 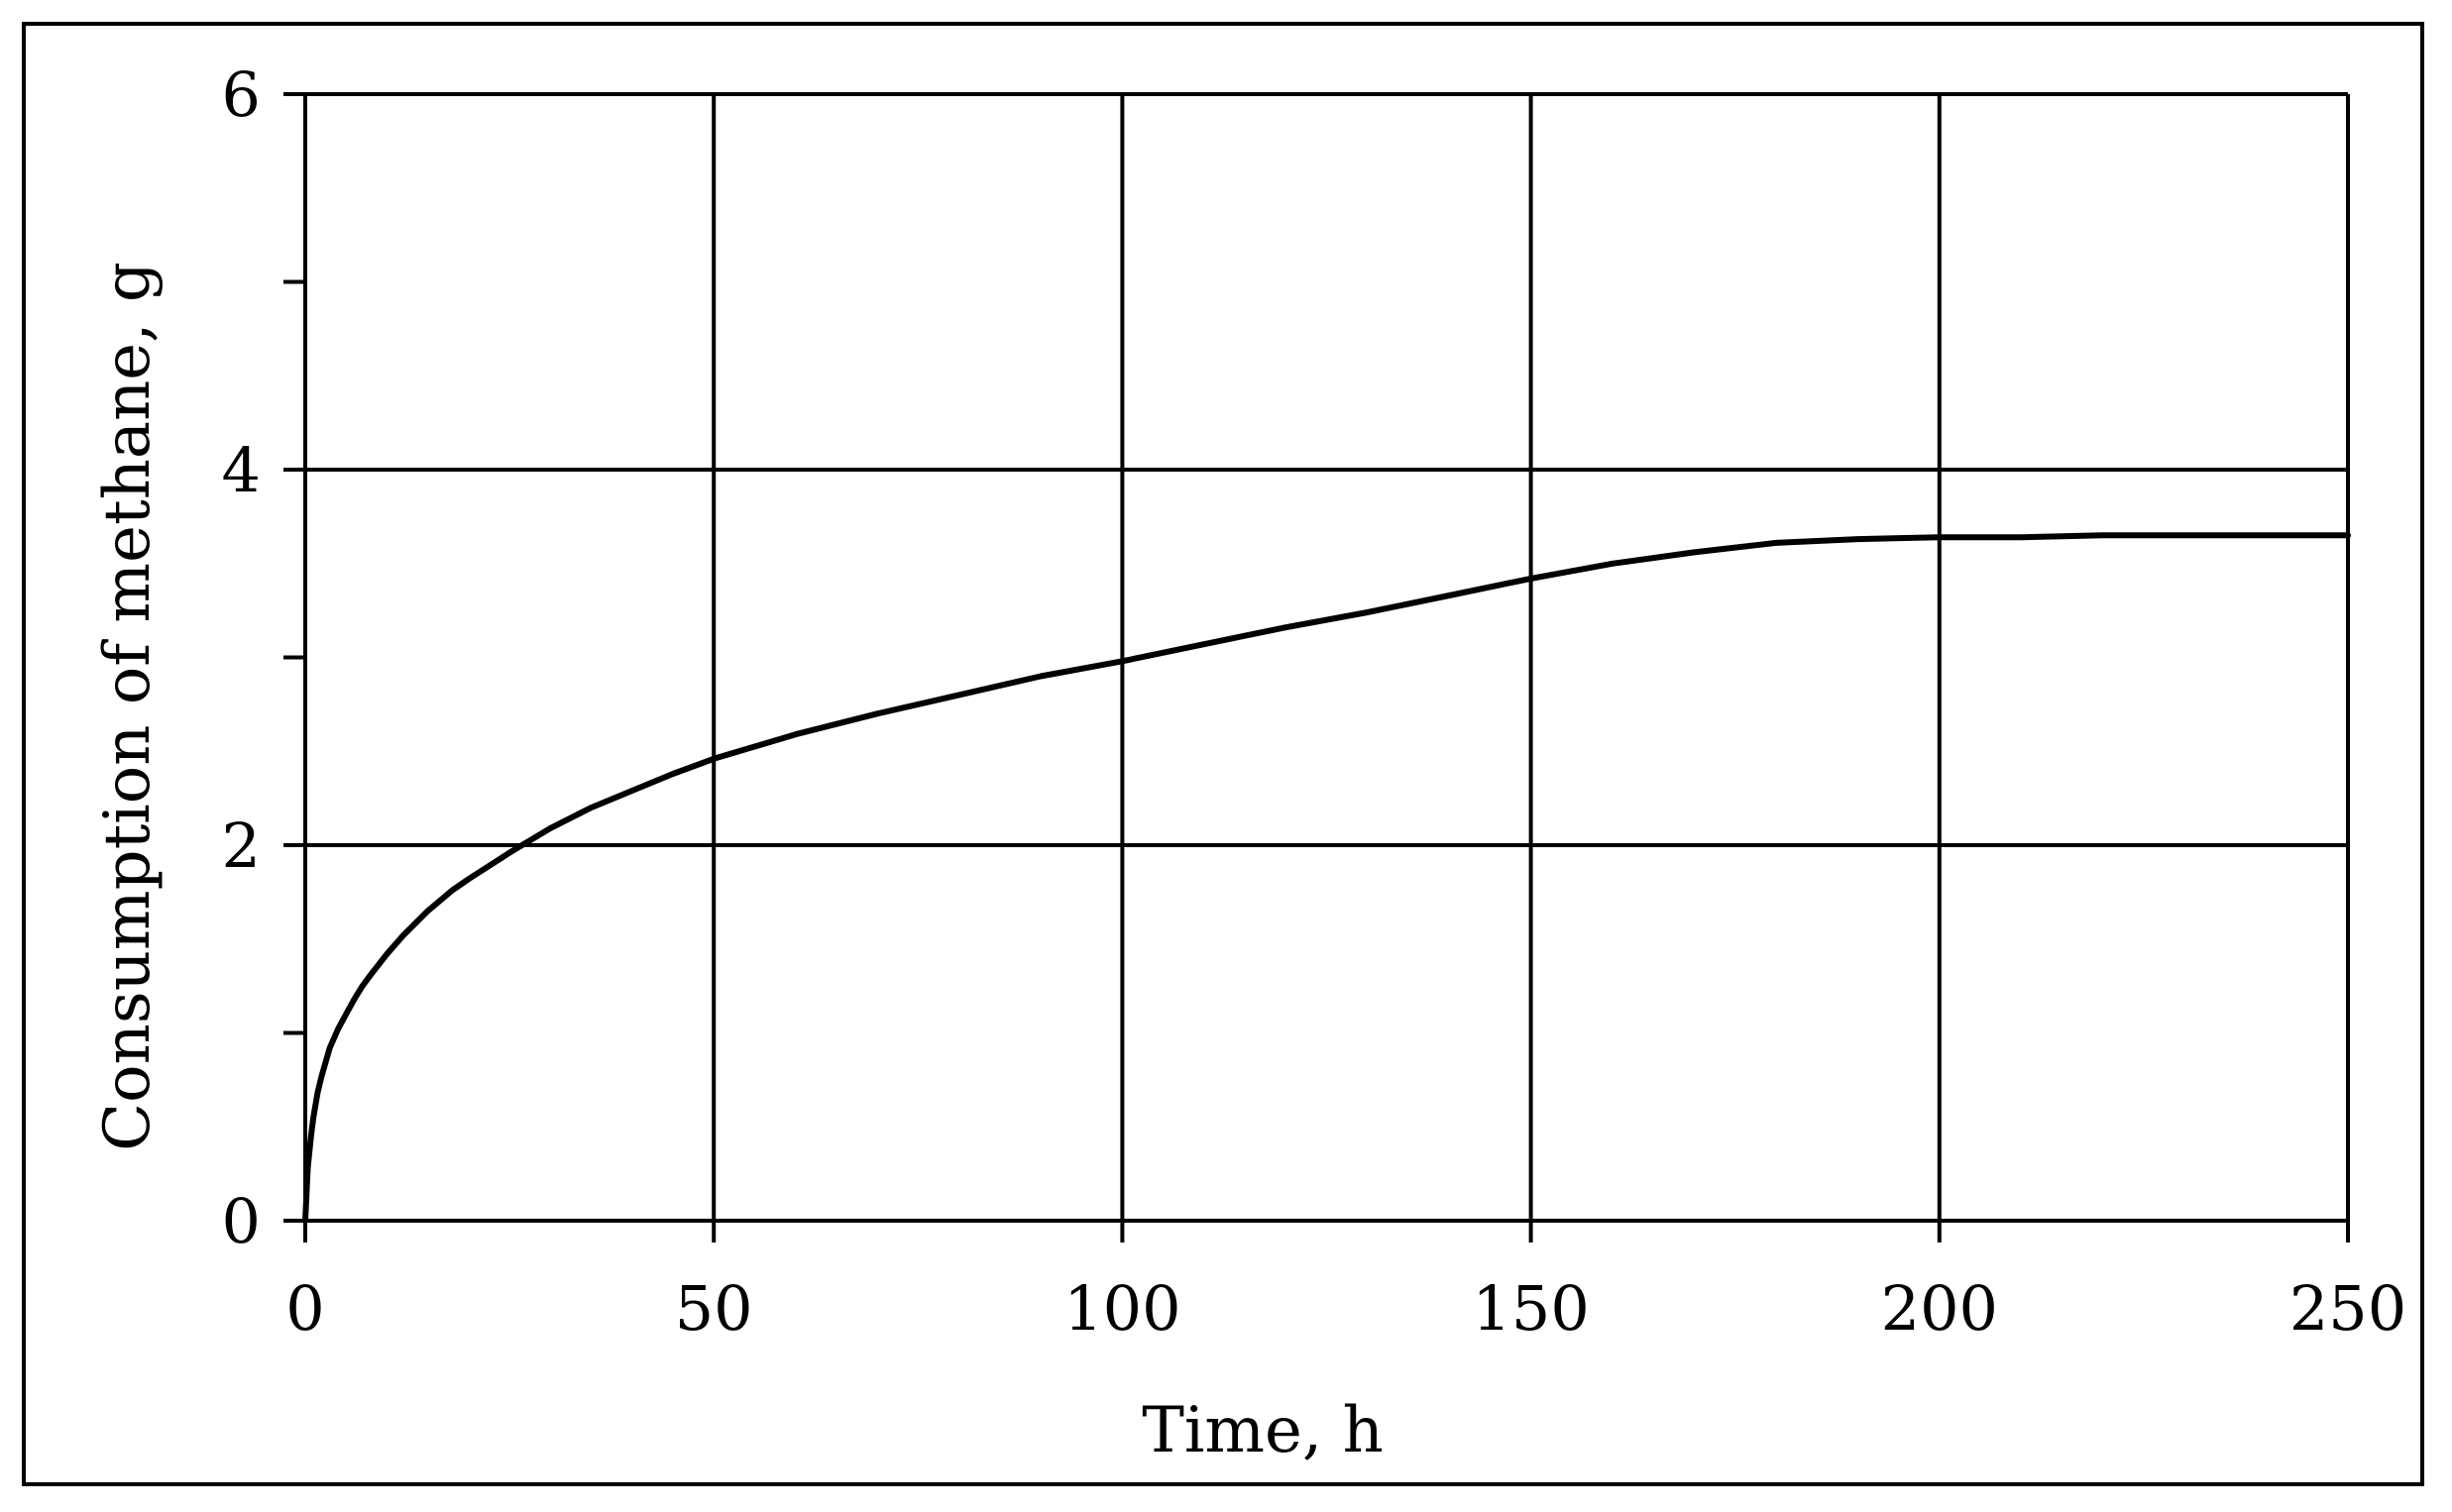 What do you see at coordinates (304, 1309) in the screenshot?
I see `x-tick-label: 0` at bounding box center [304, 1309].